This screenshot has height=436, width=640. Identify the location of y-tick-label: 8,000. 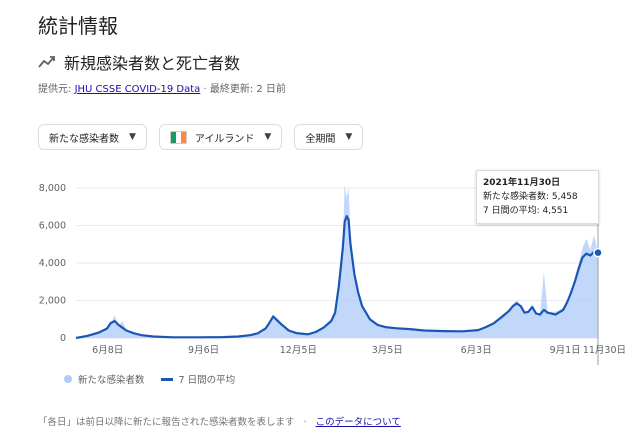
(52, 188).